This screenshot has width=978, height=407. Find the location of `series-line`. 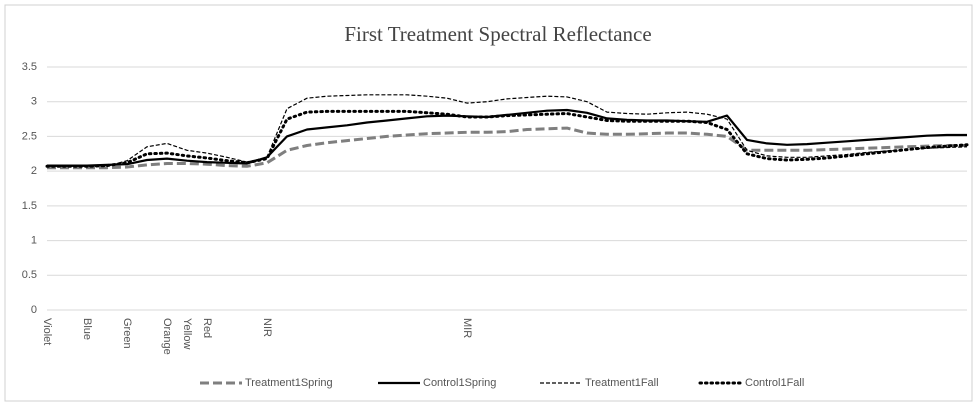

series-line is located at coordinates (507, 138).